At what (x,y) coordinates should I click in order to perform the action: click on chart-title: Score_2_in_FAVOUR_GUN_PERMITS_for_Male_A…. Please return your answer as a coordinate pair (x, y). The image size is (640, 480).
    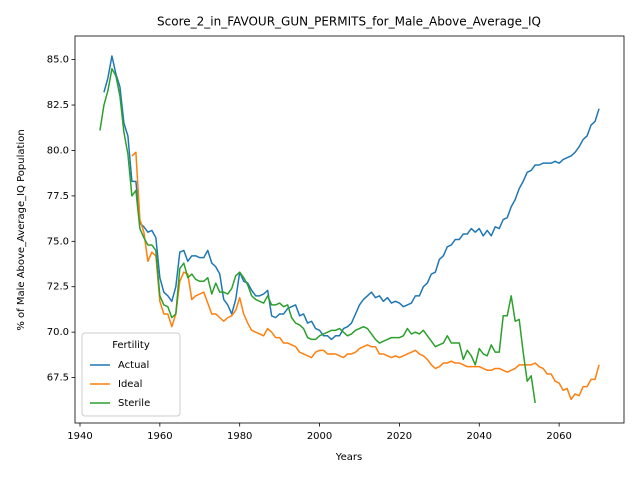
    Looking at the image, I should click on (349, 22).